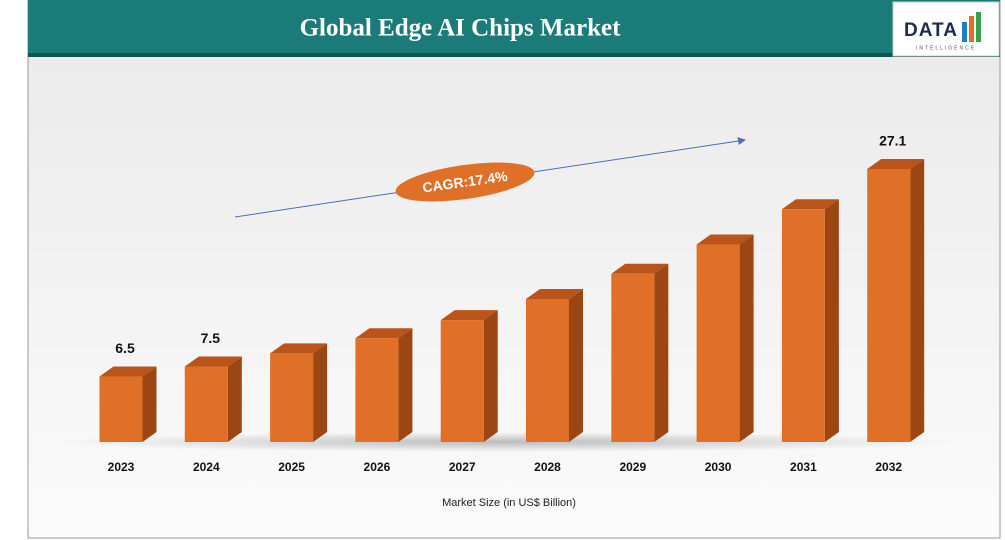  I want to click on logo-box, so click(946, 29).